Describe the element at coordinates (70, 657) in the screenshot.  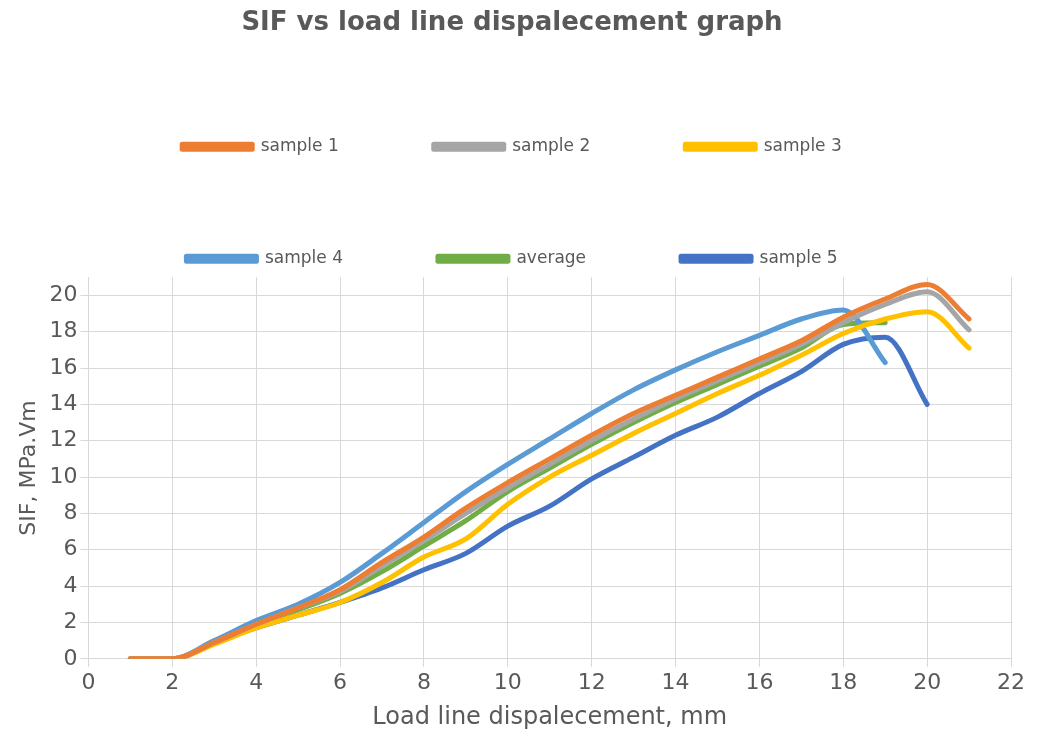
I see `y-tick-label: 0` at that location.